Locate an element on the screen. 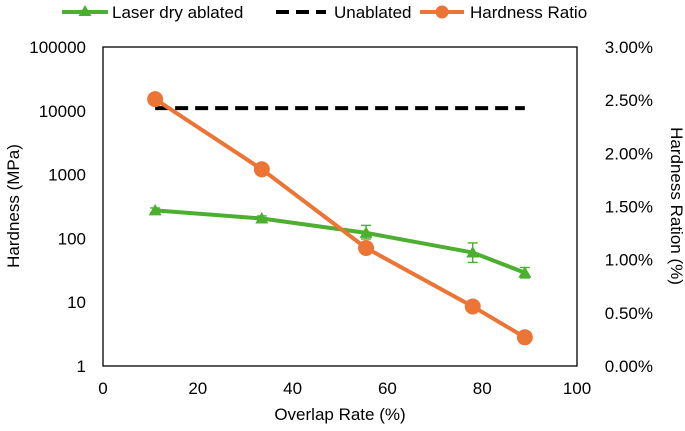  x-axis-title: Overlap Rate (%) is located at coordinates (339, 414).